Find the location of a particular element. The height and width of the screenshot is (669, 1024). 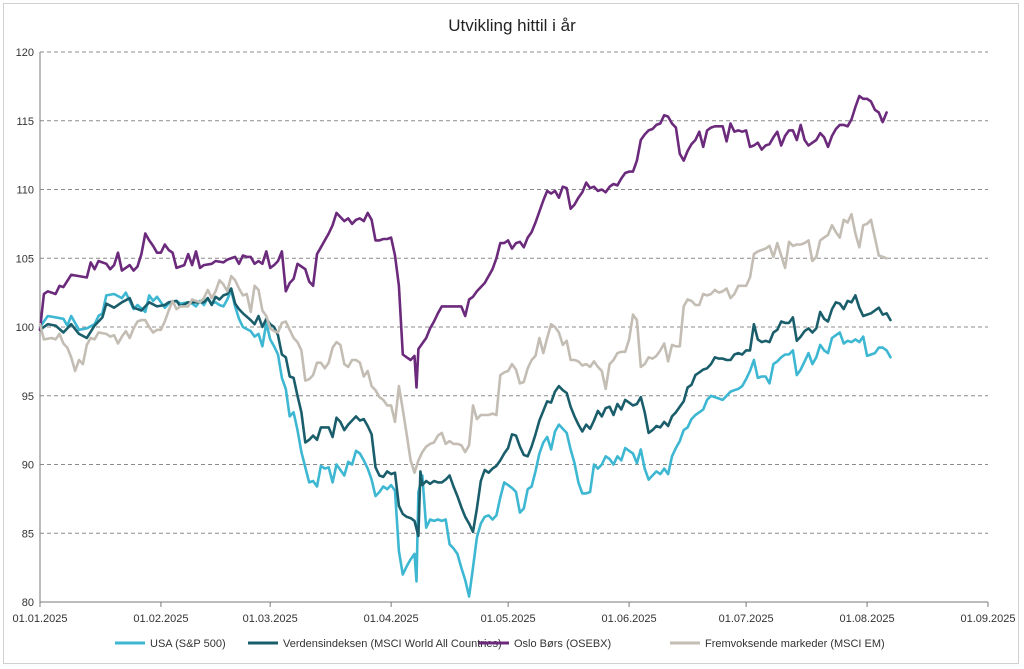

x-tick-label: 01.01.2025 is located at coordinates (39, 619).